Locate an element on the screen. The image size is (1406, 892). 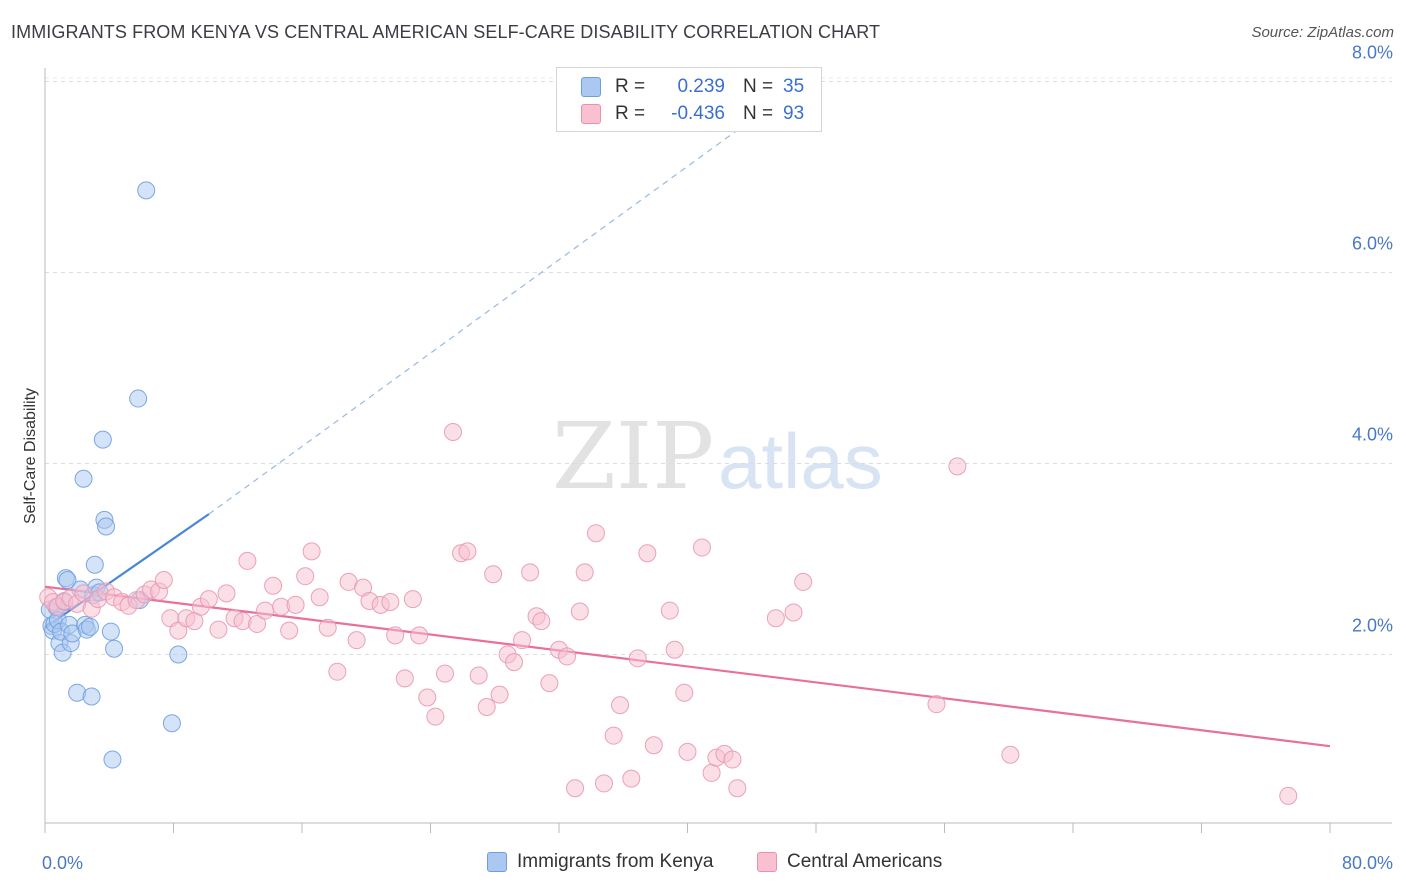
bottom-legend-central-americans: Central Americans is located at coordinates (849, 862).